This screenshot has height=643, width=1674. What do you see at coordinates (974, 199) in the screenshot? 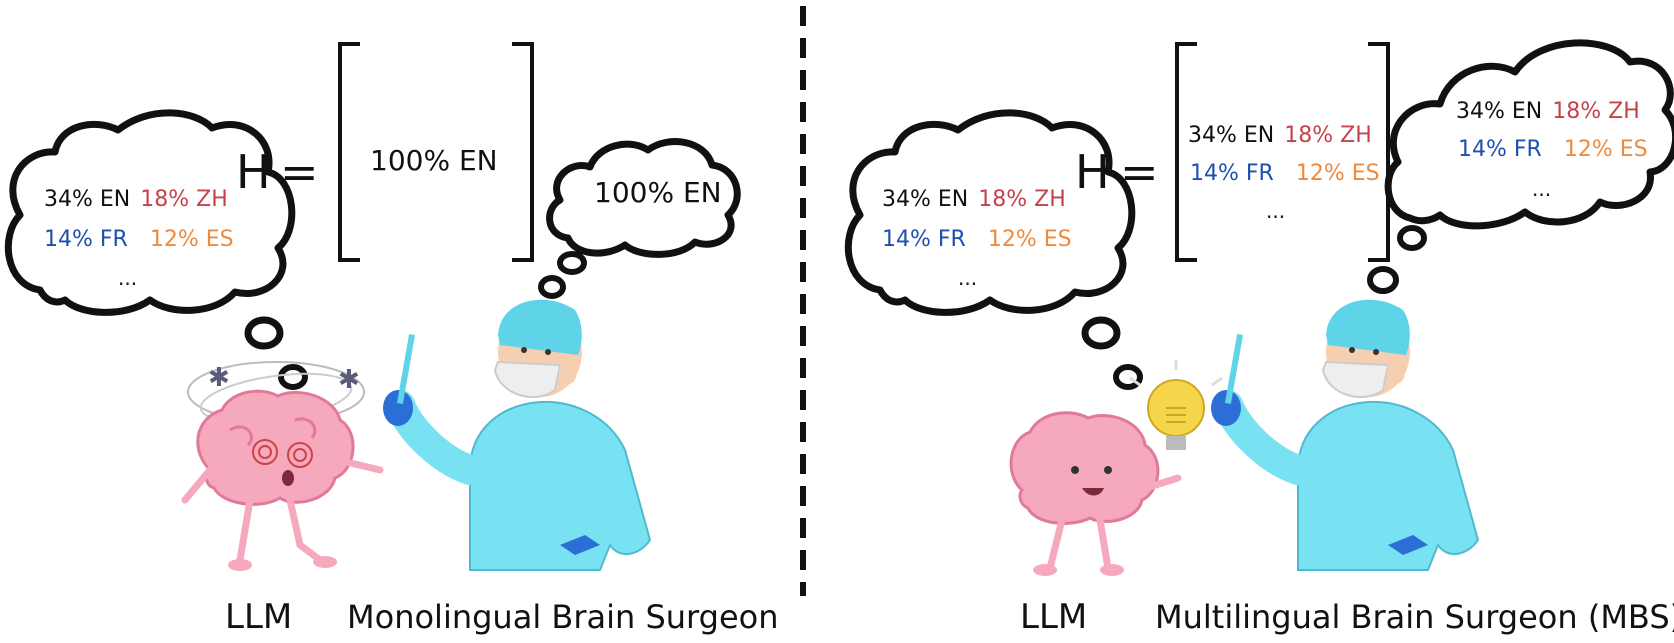
I see `right-llm-thought-row1: 34% EN 18% ZH` at bounding box center [974, 199].